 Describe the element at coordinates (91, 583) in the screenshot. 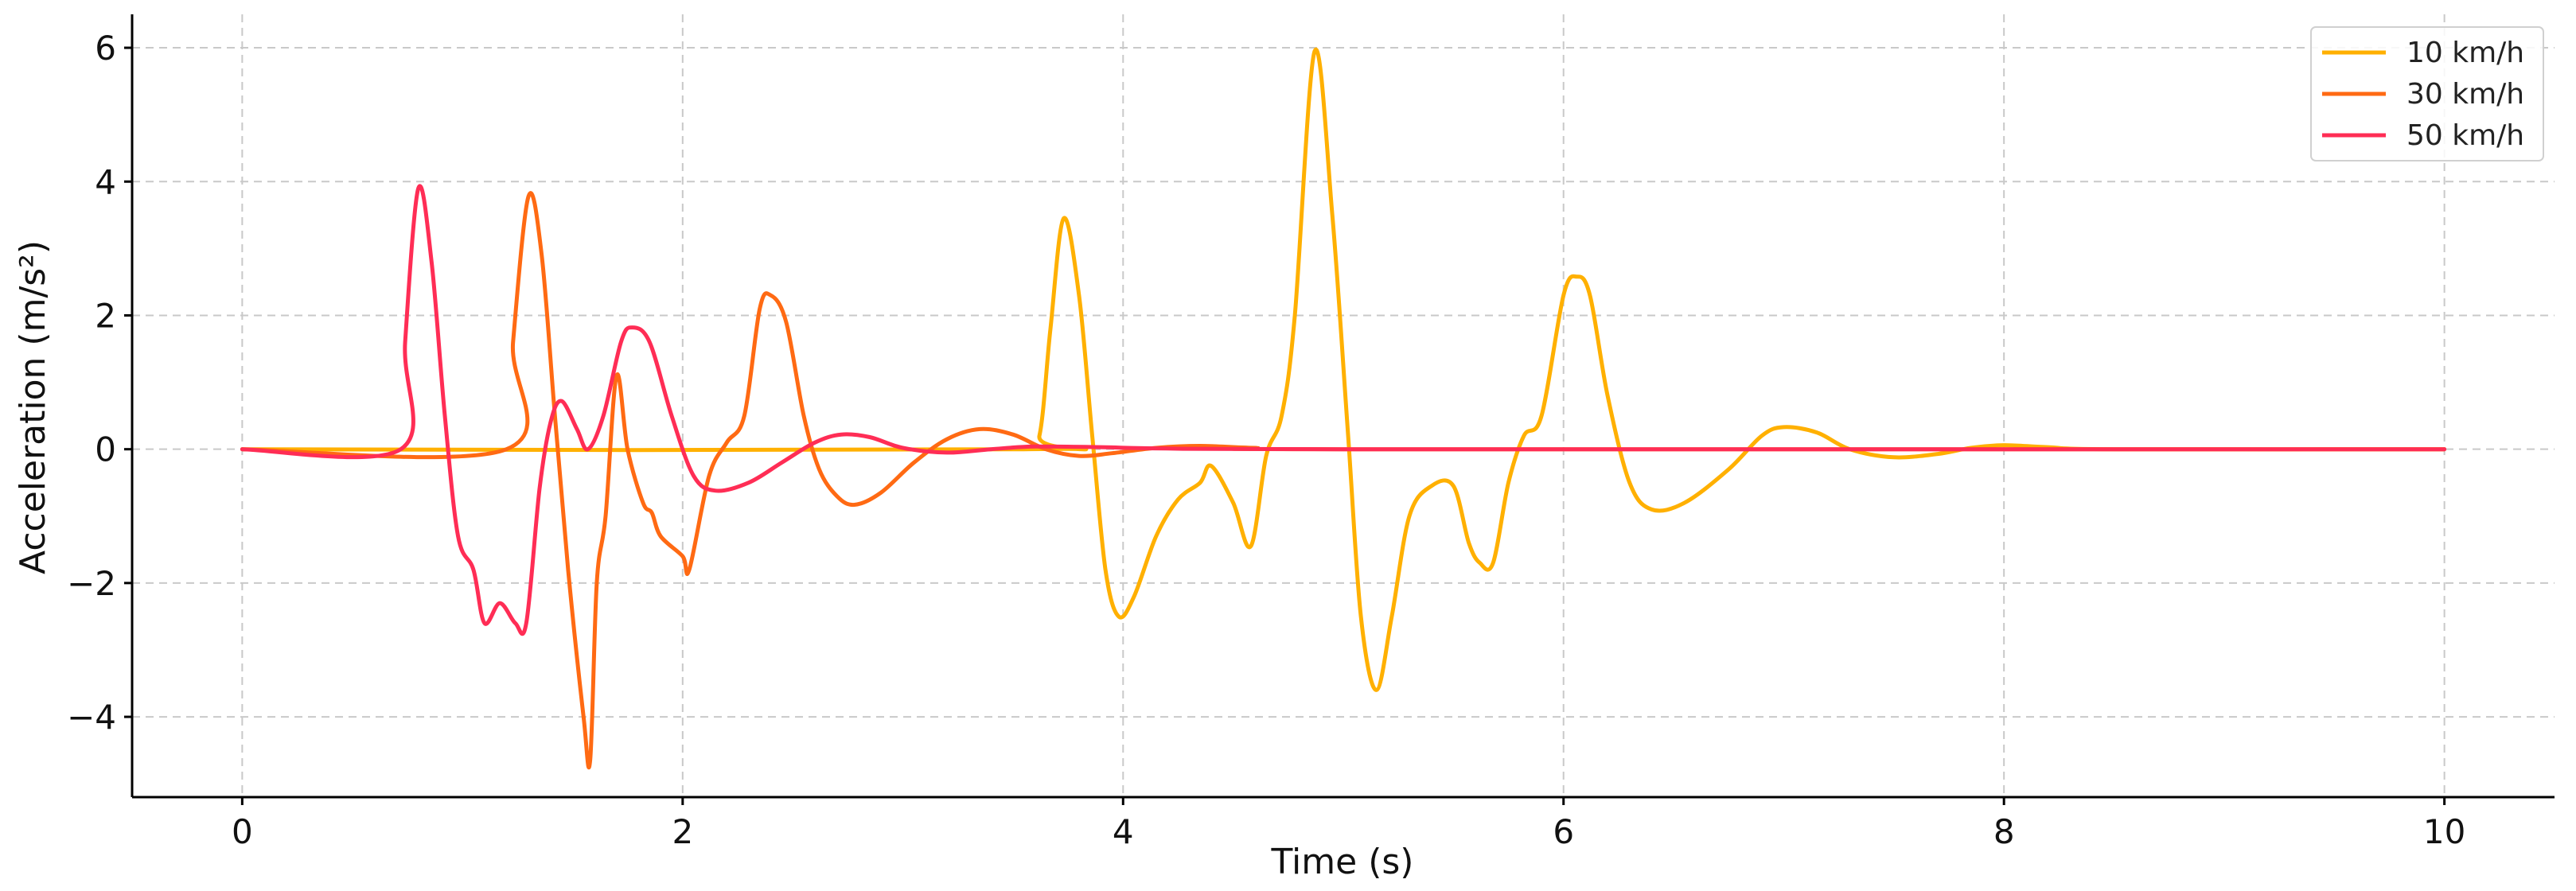

I see `y-tick-label-1: −2` at that location.